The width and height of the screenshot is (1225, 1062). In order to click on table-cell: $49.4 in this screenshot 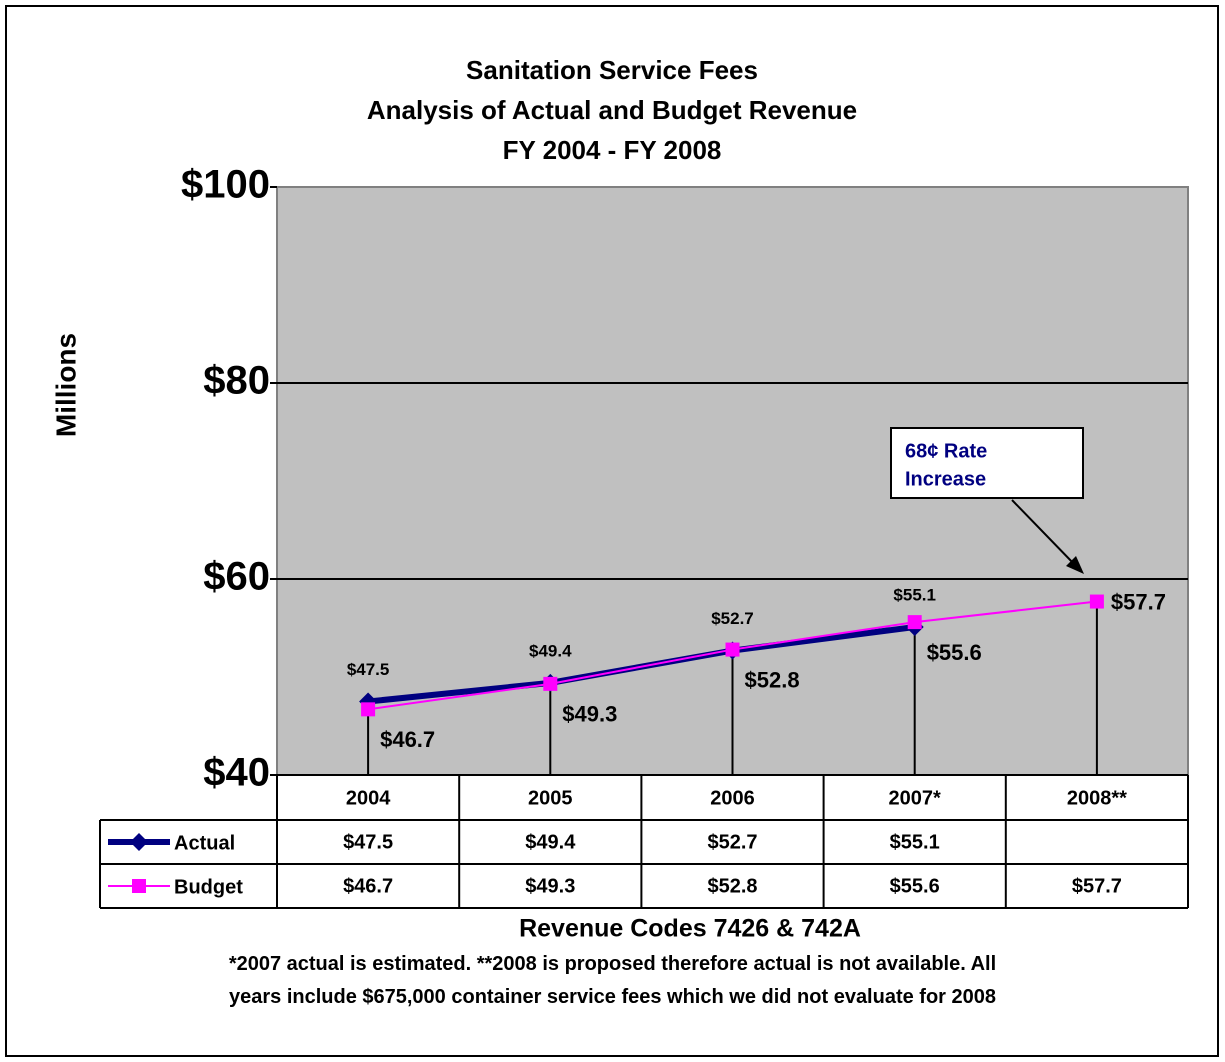, I will do `click(550, 842)`.